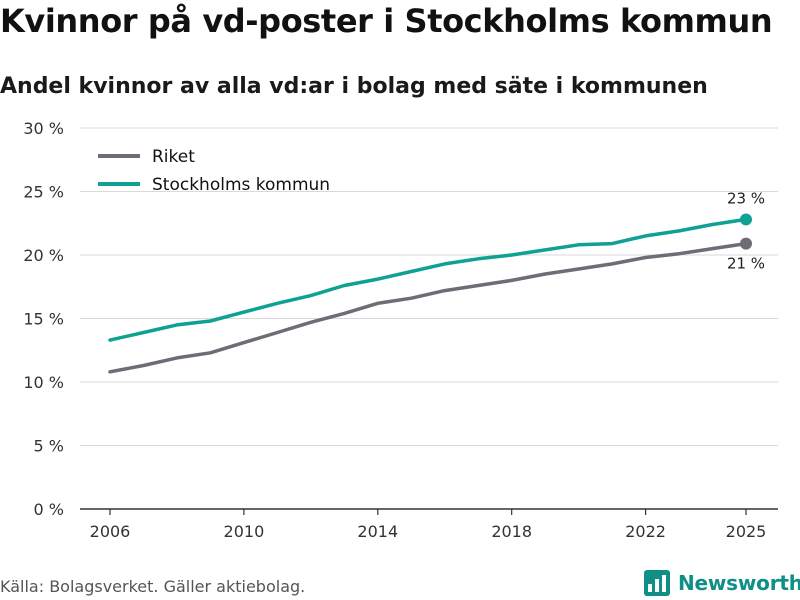 The image size is (800, 600). What do you see at coordinates (43, 255) in the screenshot?
I see `y-tick-label-20: 20 %` at bounding box center [43, 255].